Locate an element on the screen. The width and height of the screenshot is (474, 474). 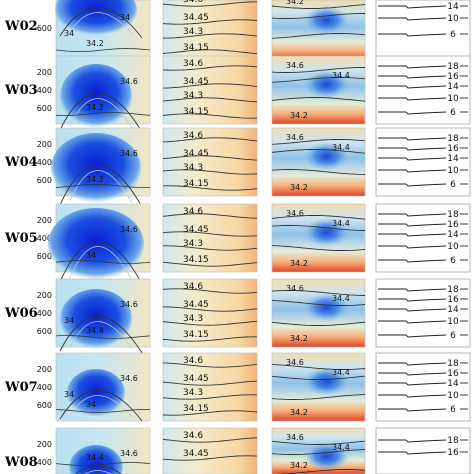
salinity-contour-label: 34.45 is located at coordinates (196, 154).